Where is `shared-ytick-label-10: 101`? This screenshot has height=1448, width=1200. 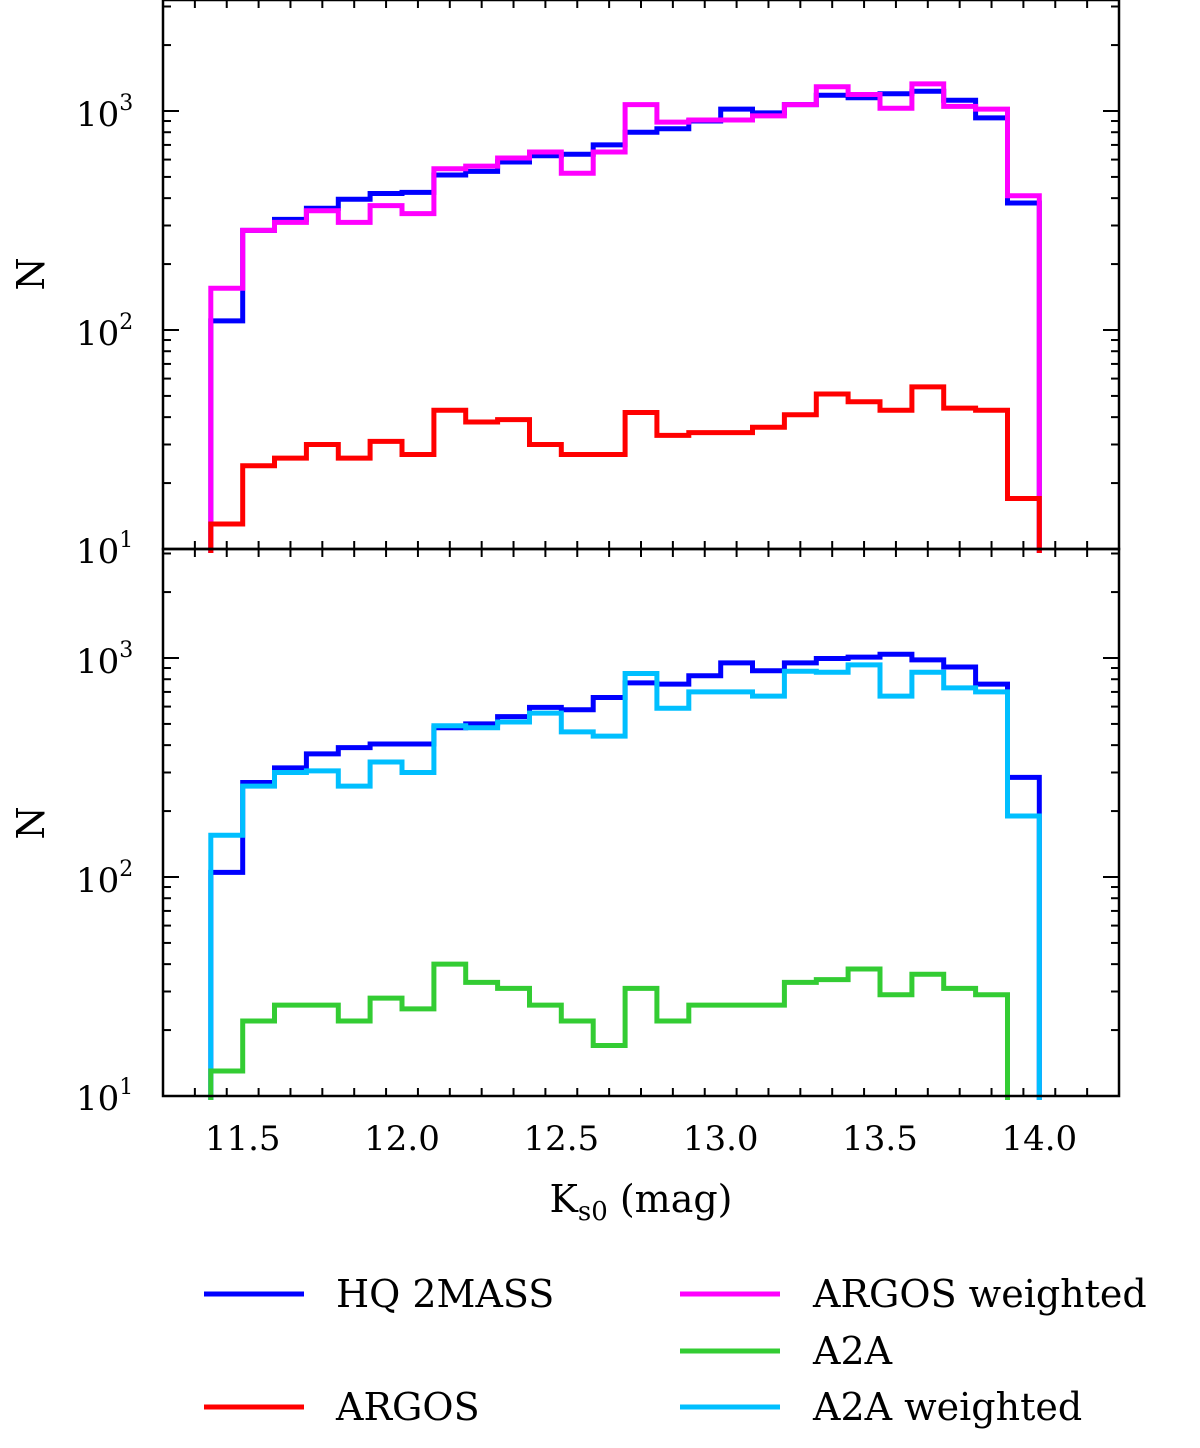
shared-ytick-label-10: 101 is located at coordinates (104, 550).